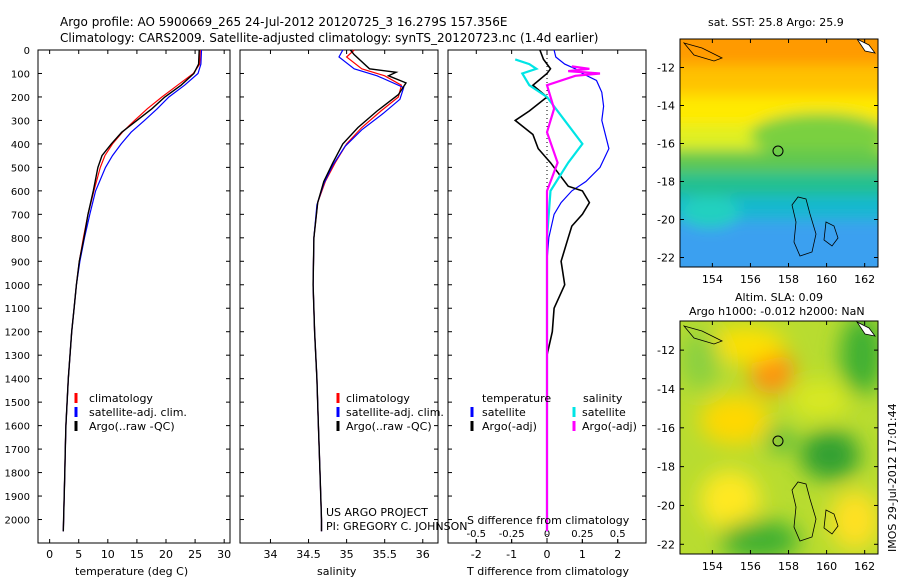 This screenshot has width=900, height=580. Describe the element at coordinates (547, 571) in the screenshot. I see `t-difference-xlabel: T difference from climatology` at that location.